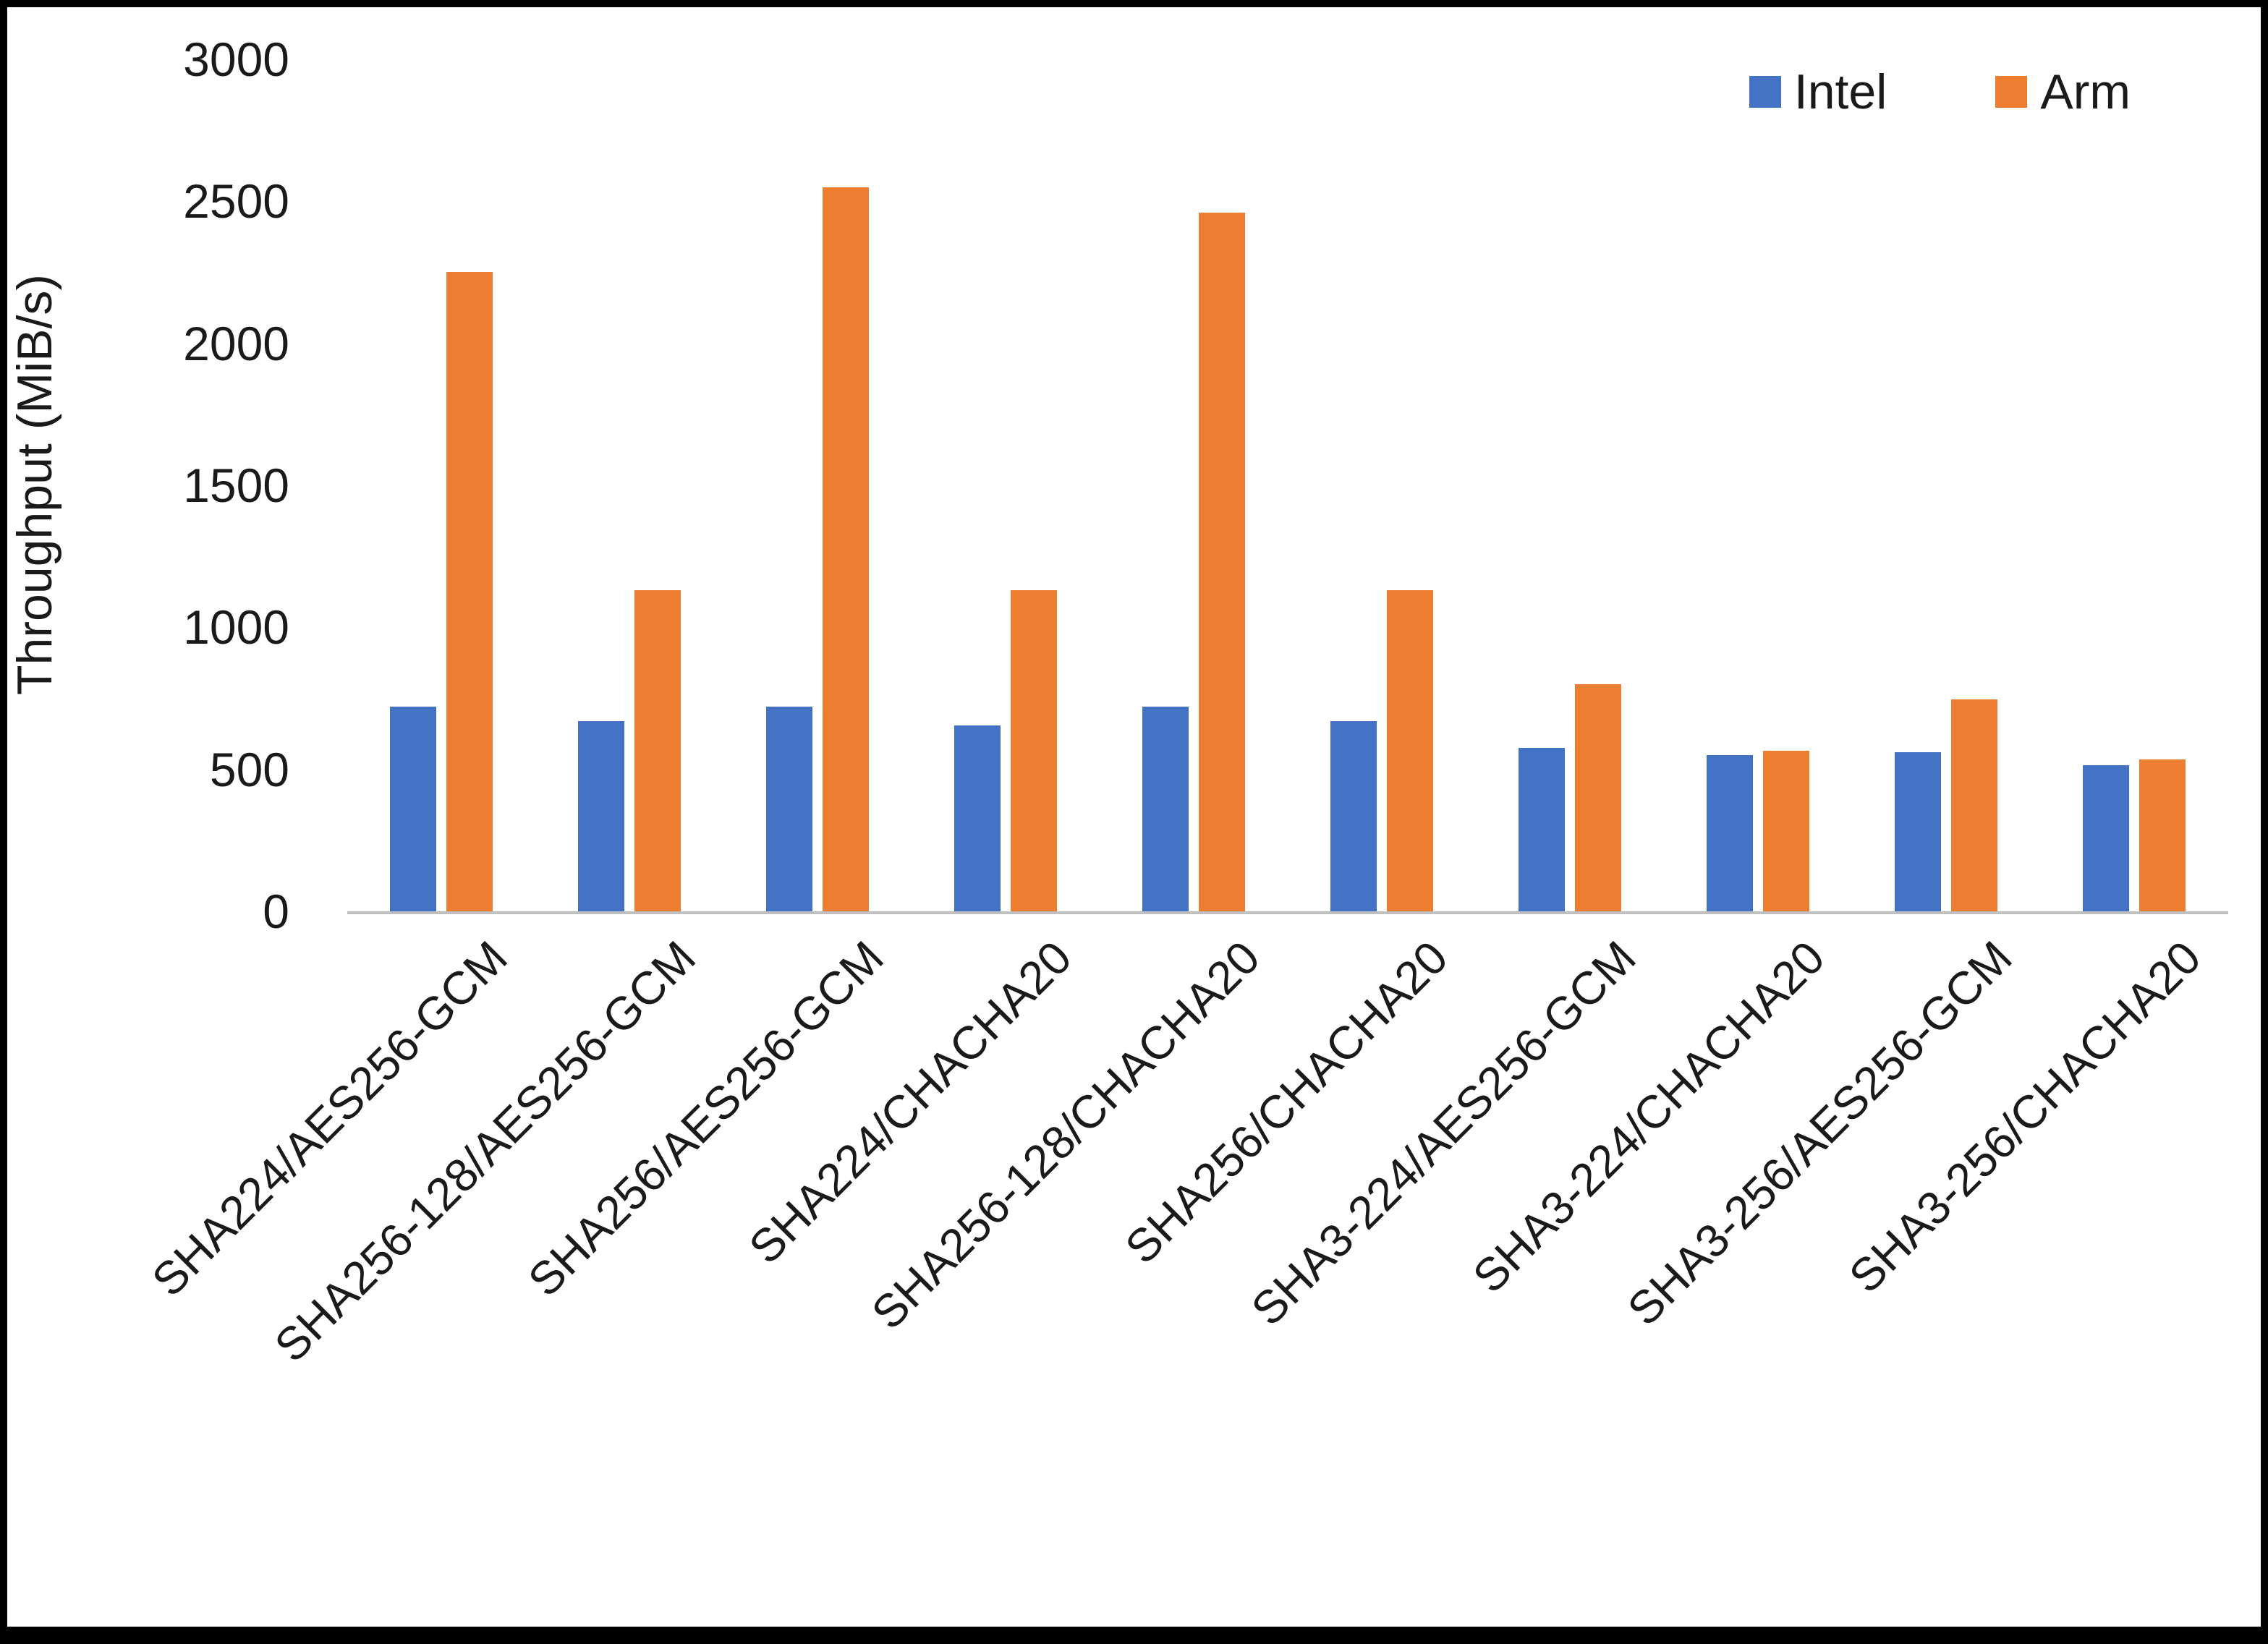 This screenshot has width=2268, height=1644. I want to click on y-tick-label: 1500, so click(236, 485).